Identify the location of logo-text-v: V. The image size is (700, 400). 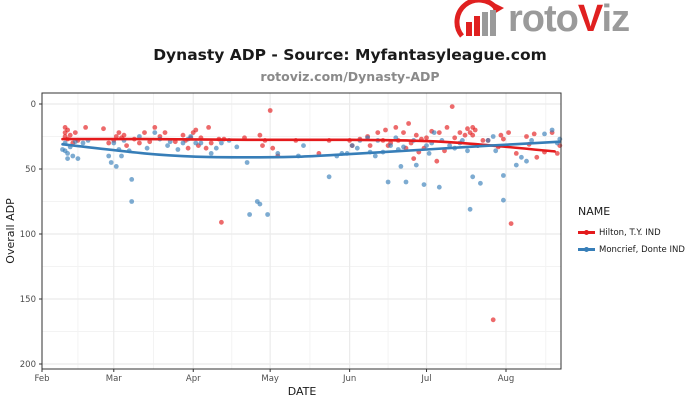
(590, 20).